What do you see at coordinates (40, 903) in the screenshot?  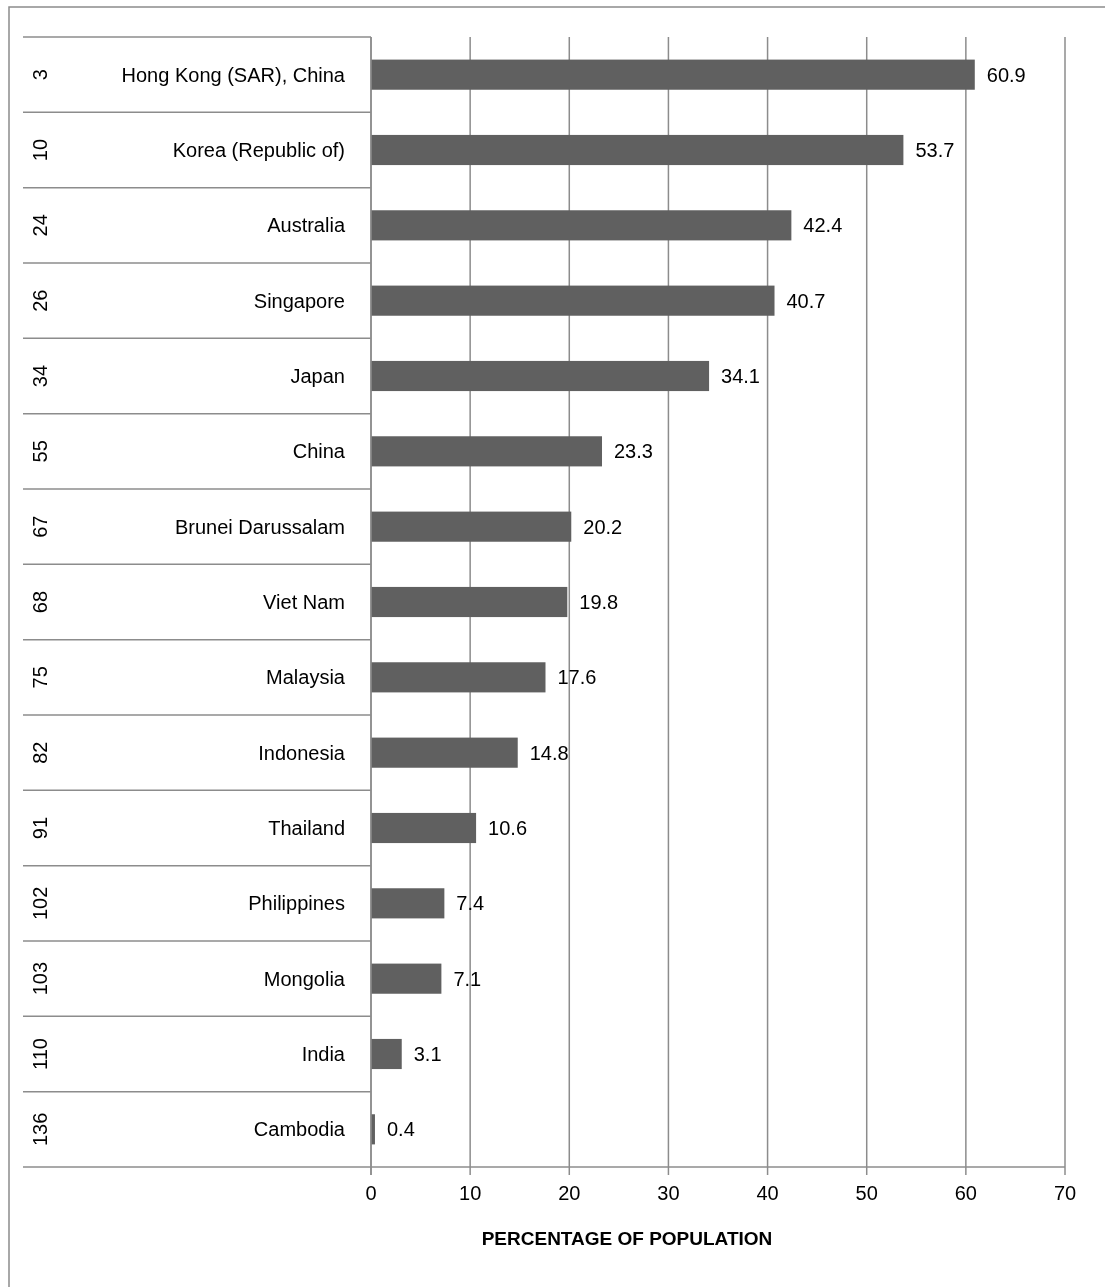 I see `y2-tick-label: 102` at bounding box center [40, 903].